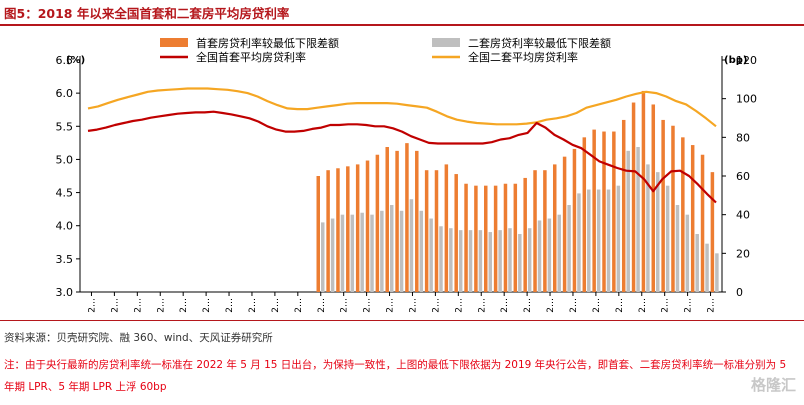  I want to click on source-note: 资料来源：贝壳研究院、融 360、wind、天风证券研究所, so click(138, 338).